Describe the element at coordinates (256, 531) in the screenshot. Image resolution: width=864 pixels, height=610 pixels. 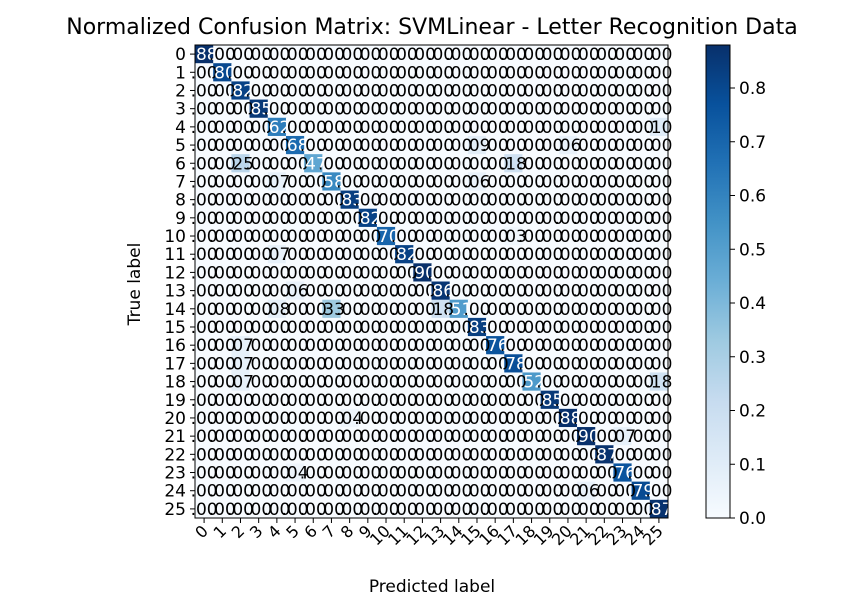
I see `x-tick-label: 3` at that location.